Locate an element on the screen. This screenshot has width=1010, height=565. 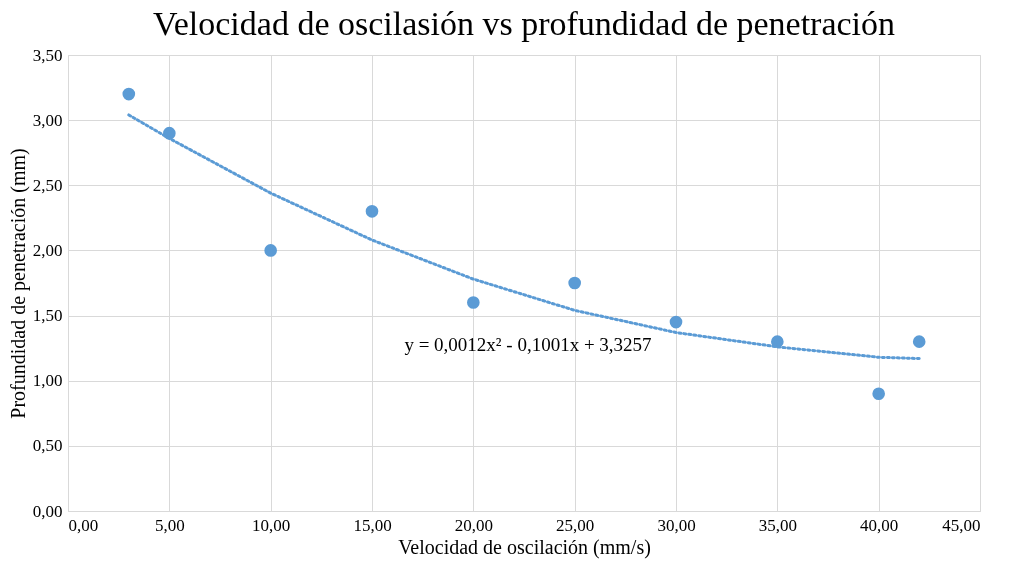
x-tick-label: 25,00 is located at coordinates (575, 525).